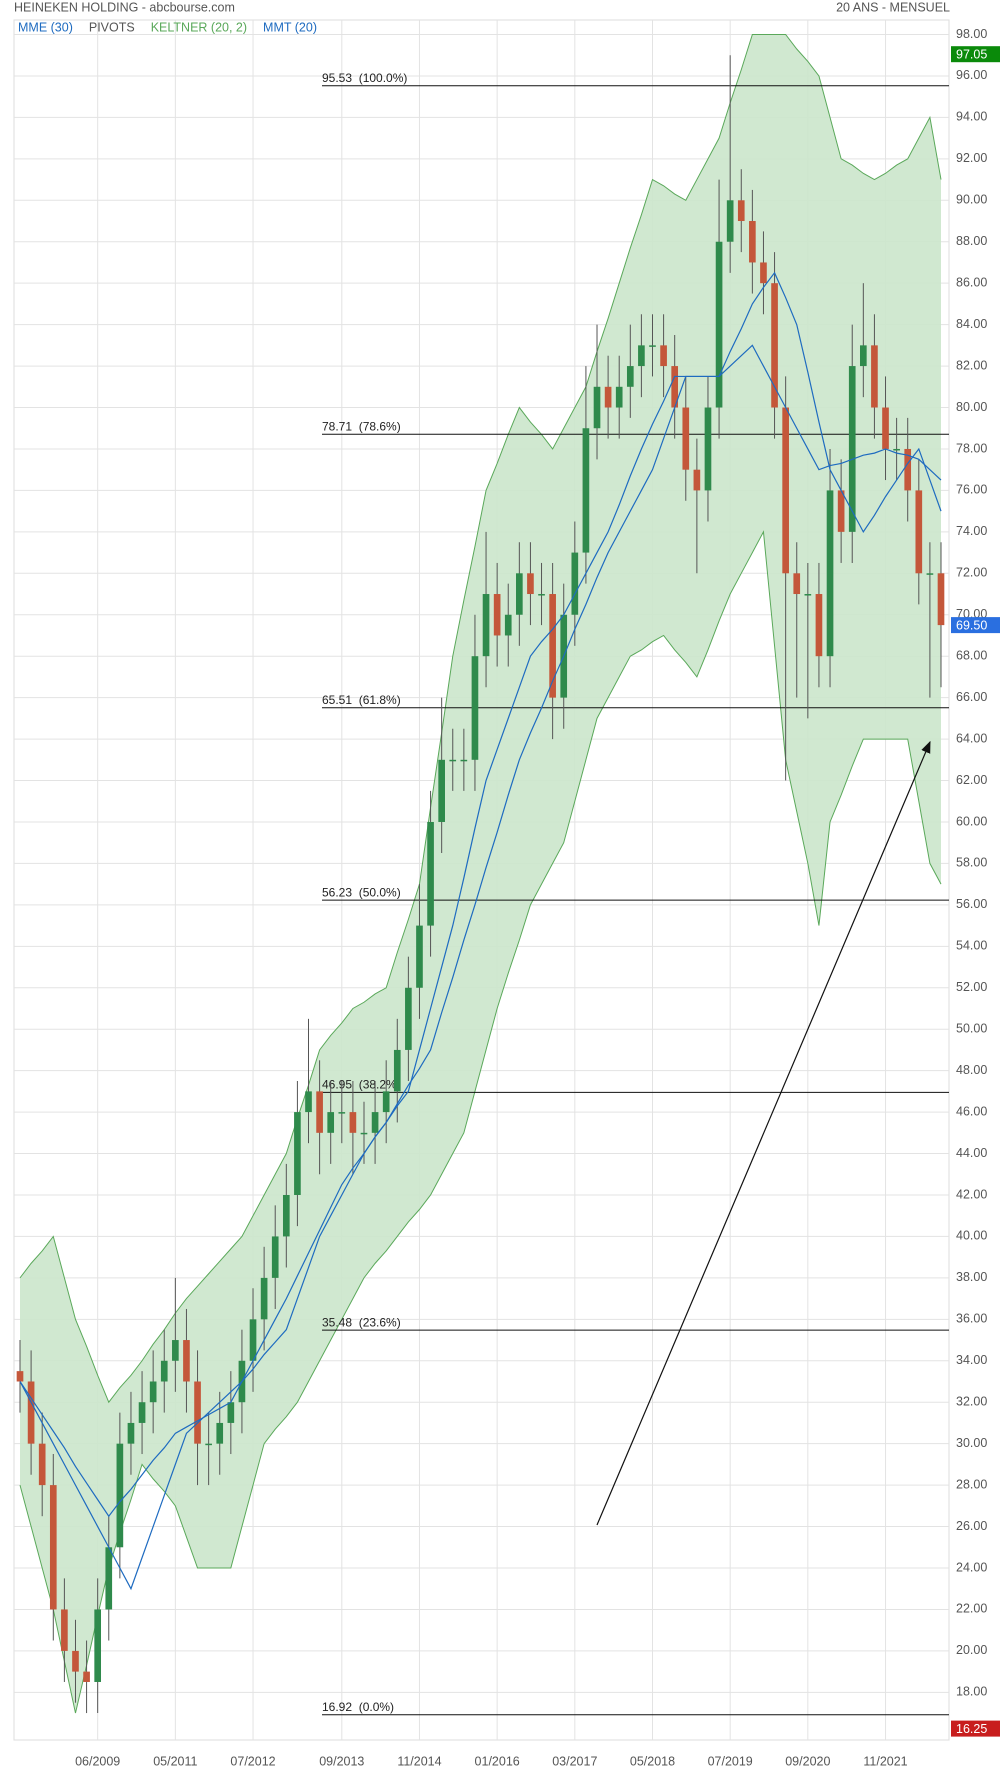 This screenshot has width=1000, height=1774. Describe the element at coordinates (361, 892) in the screenshot. I see `fib-label: 56.23 (50.0%)` at that location.